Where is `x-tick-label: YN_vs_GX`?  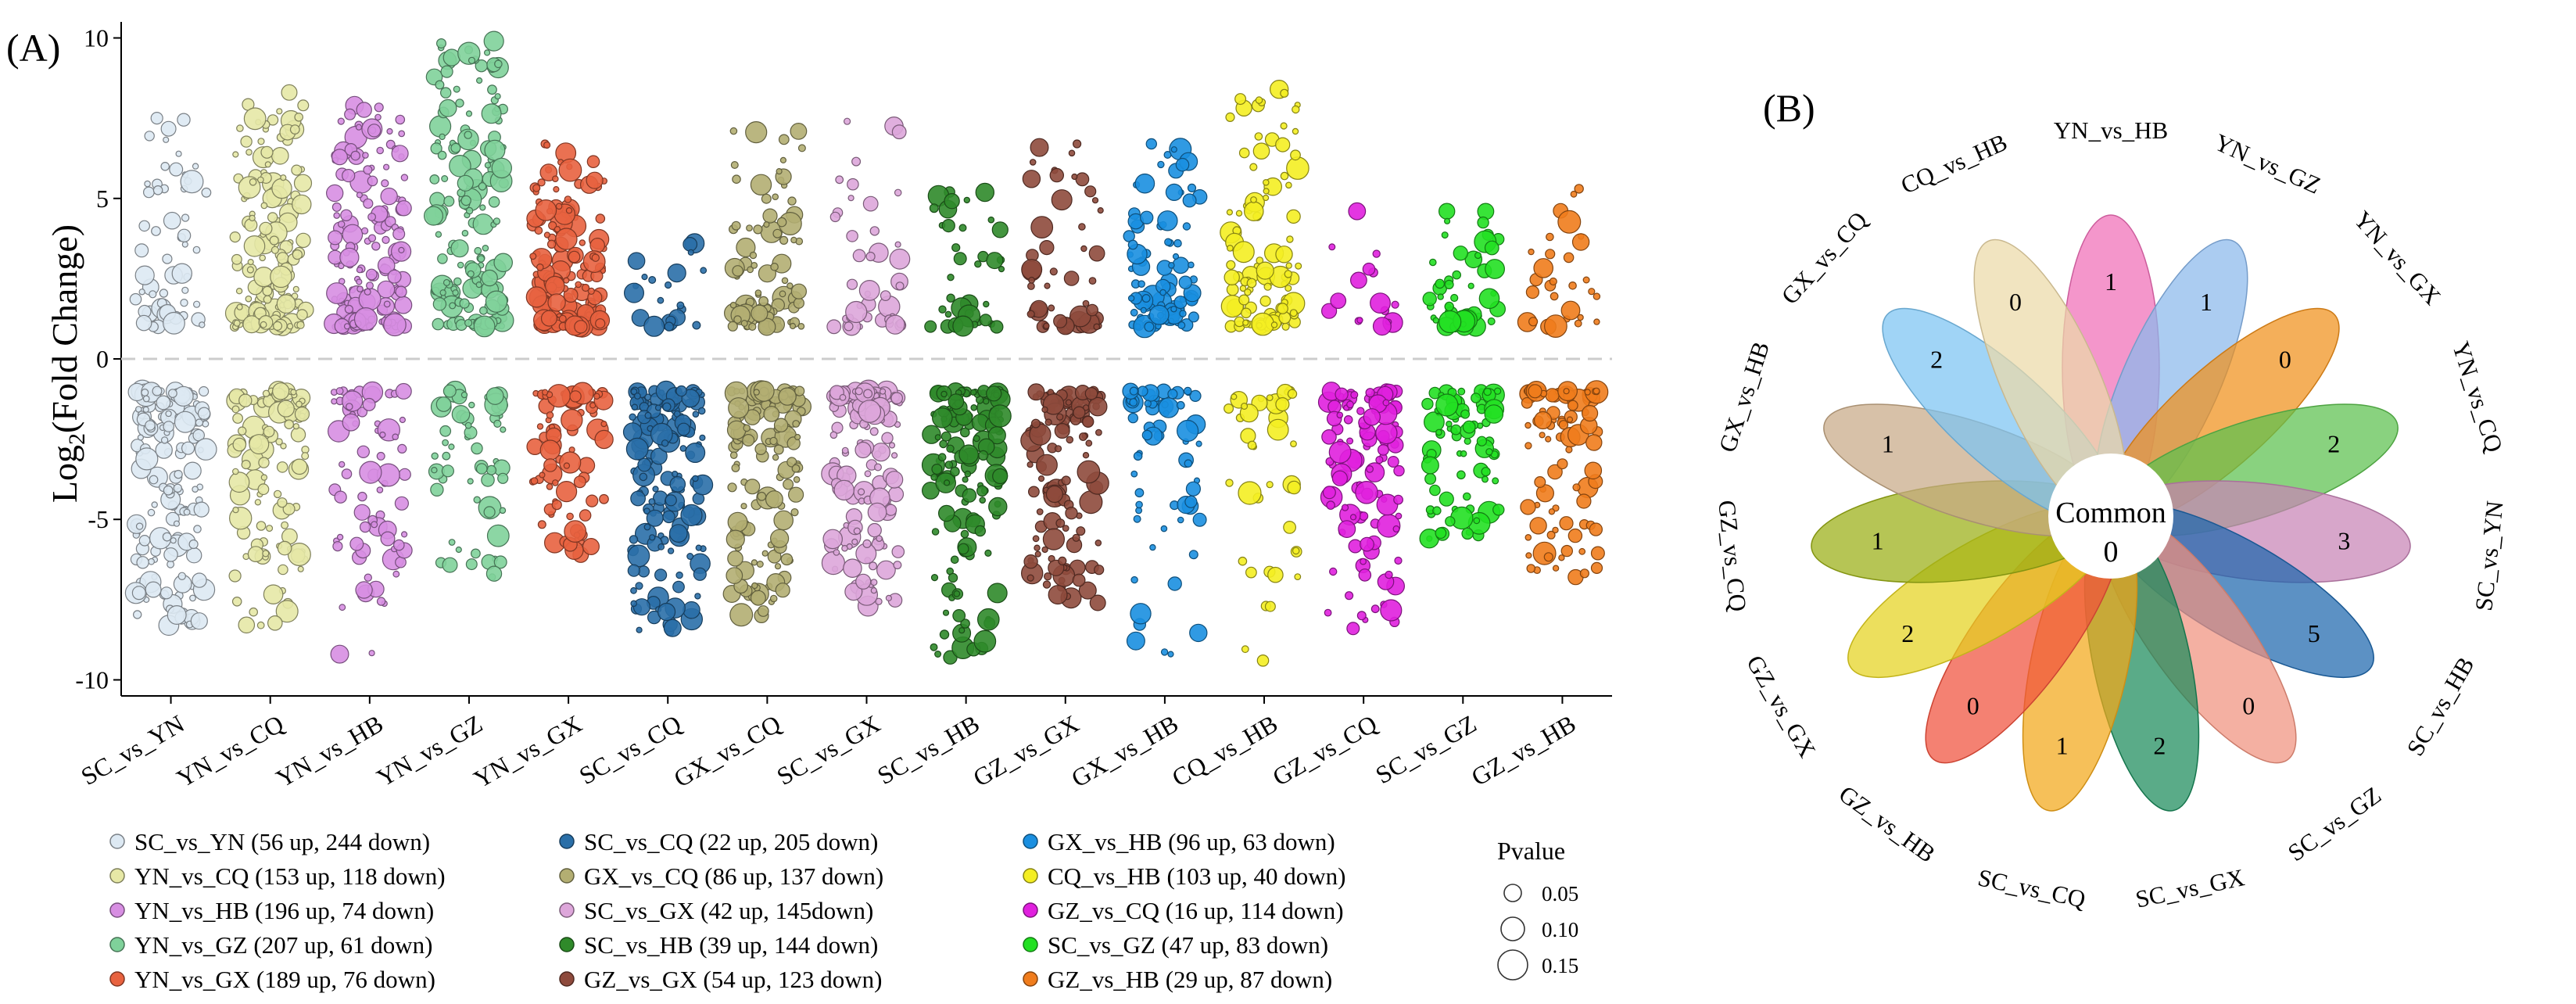 x-tick-label: YN_vs_GX is located at coordinates (527, 751).